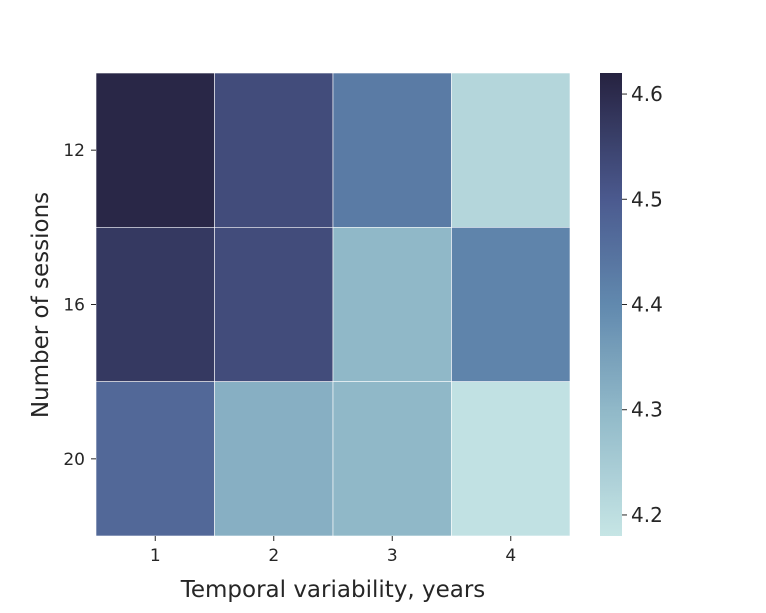 Image resolution: width=766 pixels, height=613 pixels. I want to click on x-tick-label: 1, so click(155, 556).